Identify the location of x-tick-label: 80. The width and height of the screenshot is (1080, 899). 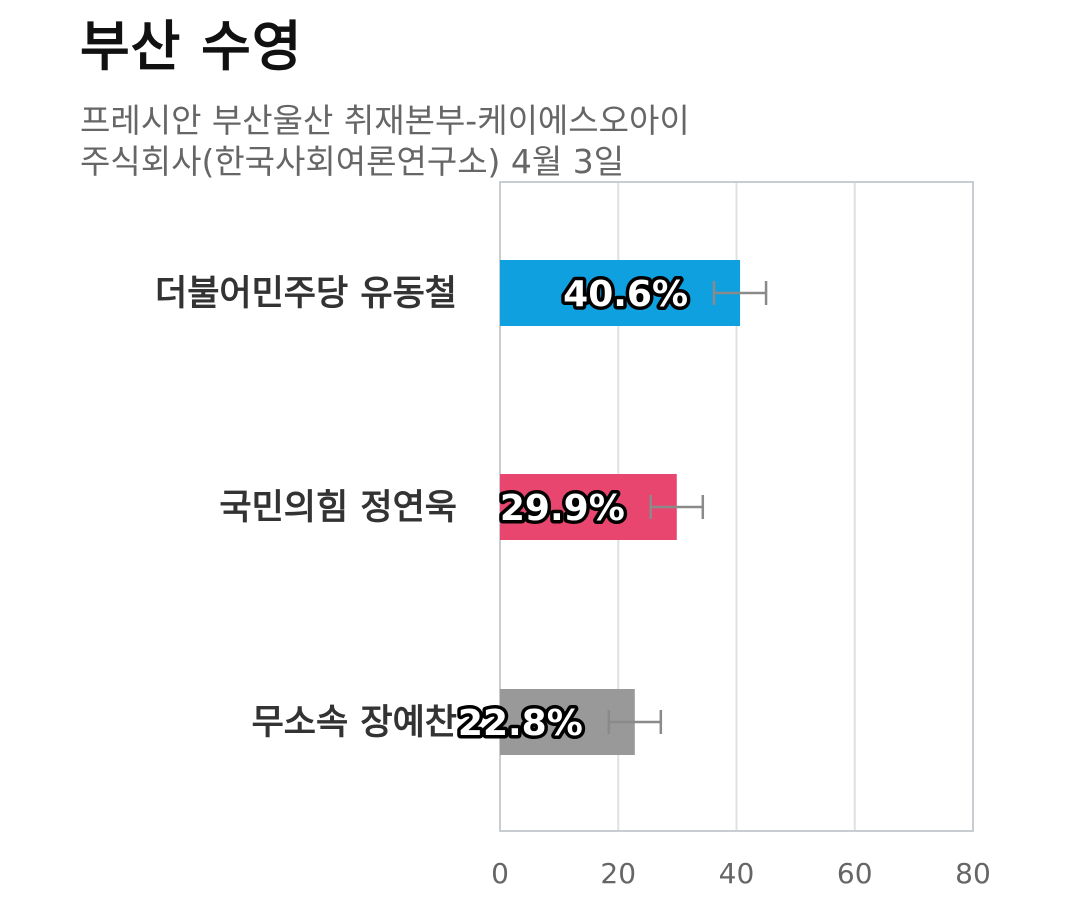
(973, 873).